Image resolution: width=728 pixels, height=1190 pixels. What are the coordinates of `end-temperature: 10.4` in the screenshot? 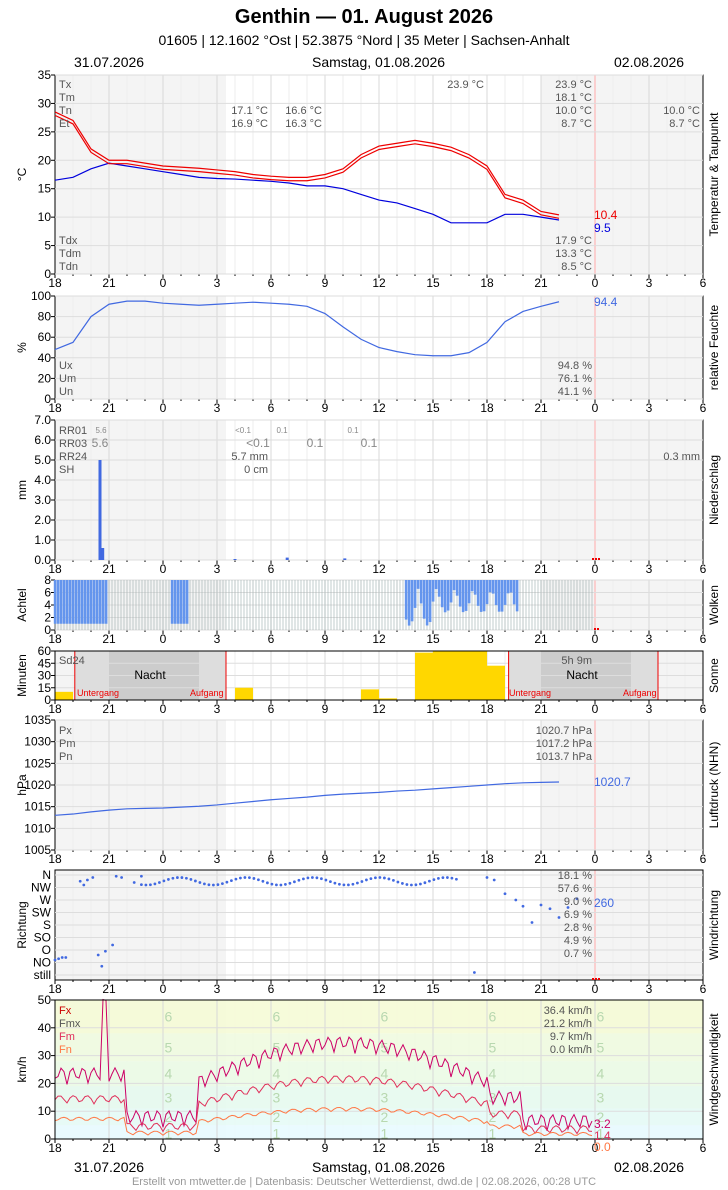 It's located at (606, 215).